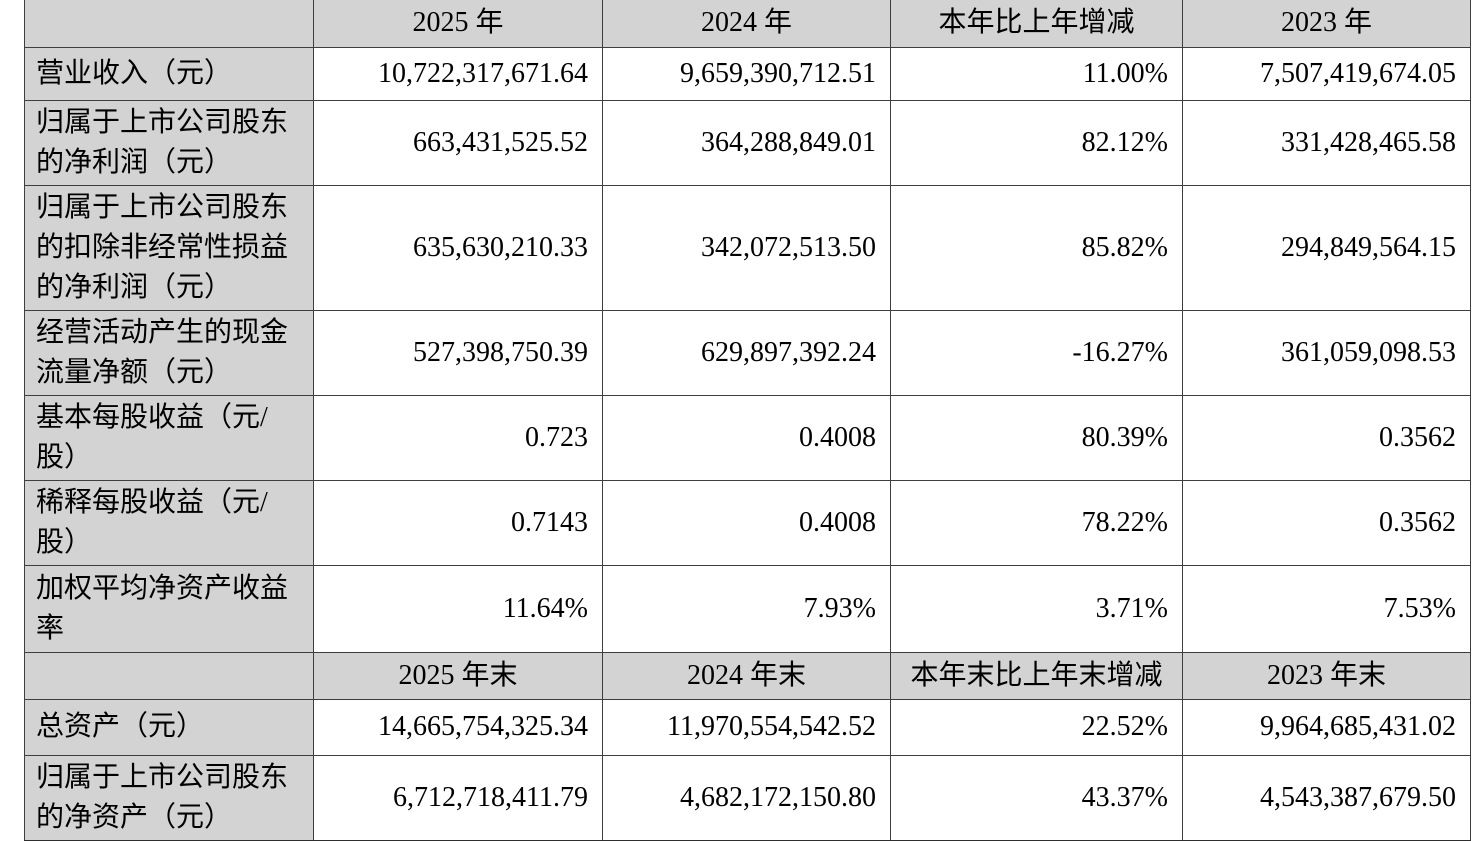  What do you see at coordinates (1036, 608) in the screenshot?
I see `cell-change: 3.71%` at bounding box center [1036, 608].